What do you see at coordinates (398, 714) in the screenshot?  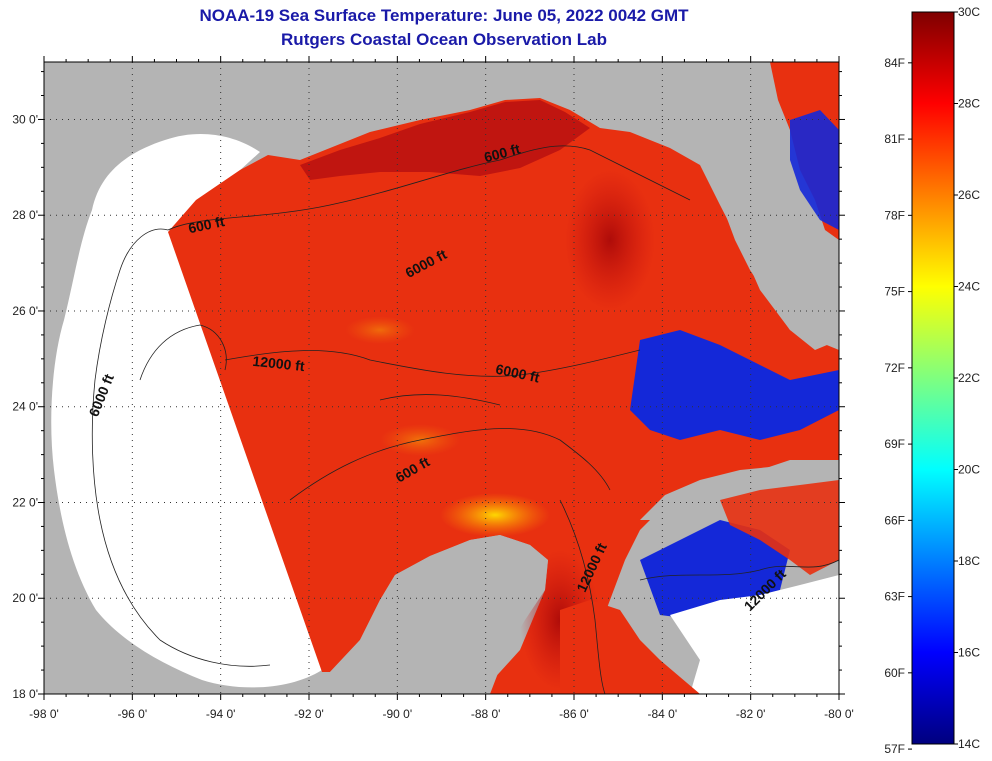 I see `lon-tick-label: -90 0'` at bounding box center [398, 714].